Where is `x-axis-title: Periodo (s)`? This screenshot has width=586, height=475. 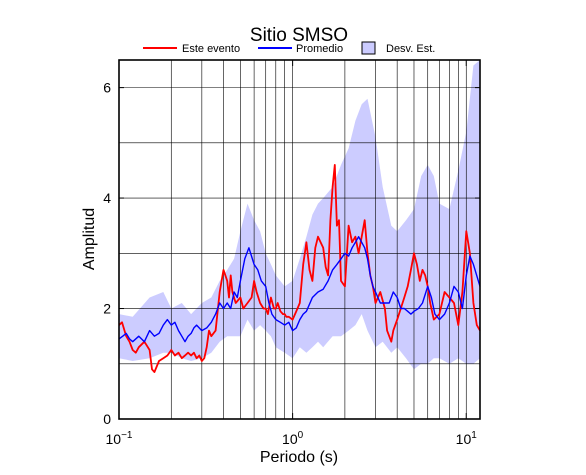
x-axis-title: Periodo (s) is located at coordinates (299, 457).